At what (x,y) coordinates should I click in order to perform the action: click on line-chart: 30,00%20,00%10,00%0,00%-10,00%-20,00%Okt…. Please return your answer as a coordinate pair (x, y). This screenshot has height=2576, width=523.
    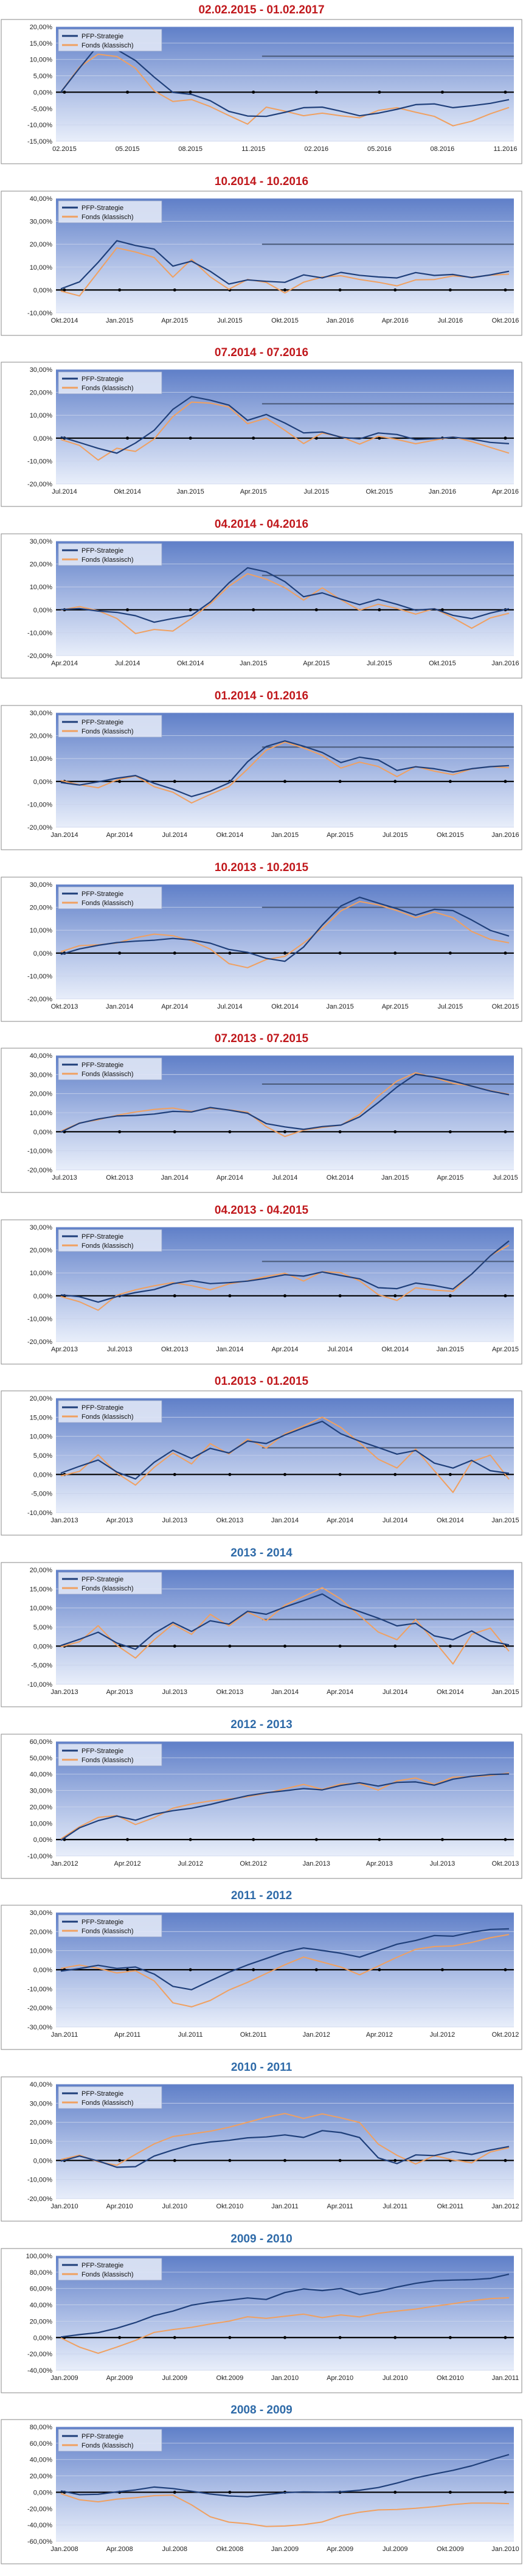
    Looking at the image, I should click on (261, 949).